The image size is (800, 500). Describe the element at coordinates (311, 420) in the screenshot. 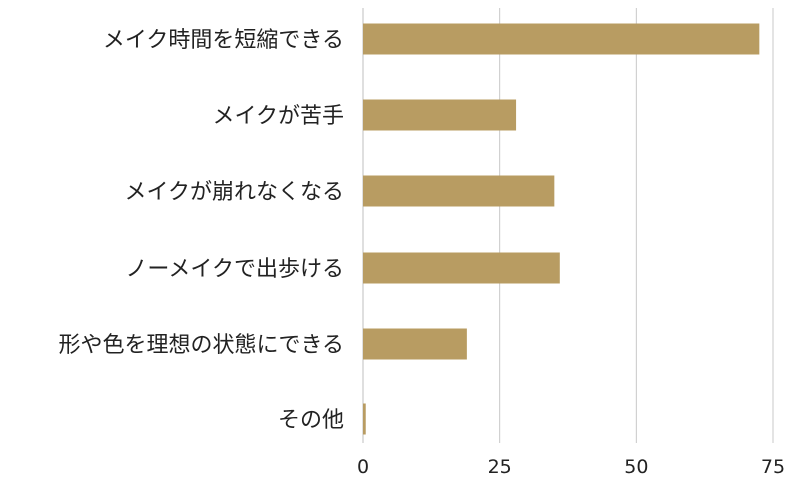

I see `category-label-5: その他` at that location.